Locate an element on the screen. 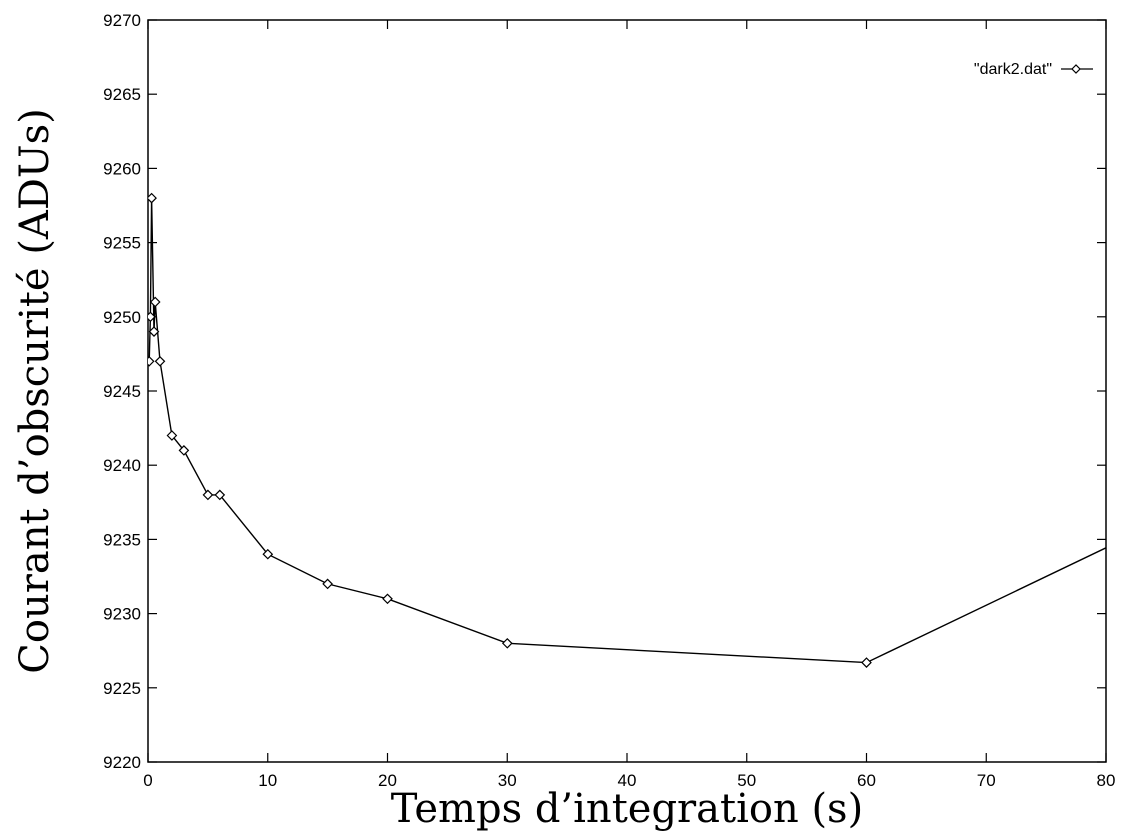 This screenshot has width=1121, height=834. y-tick-label: 9260 is located at coordinates (122, 168).